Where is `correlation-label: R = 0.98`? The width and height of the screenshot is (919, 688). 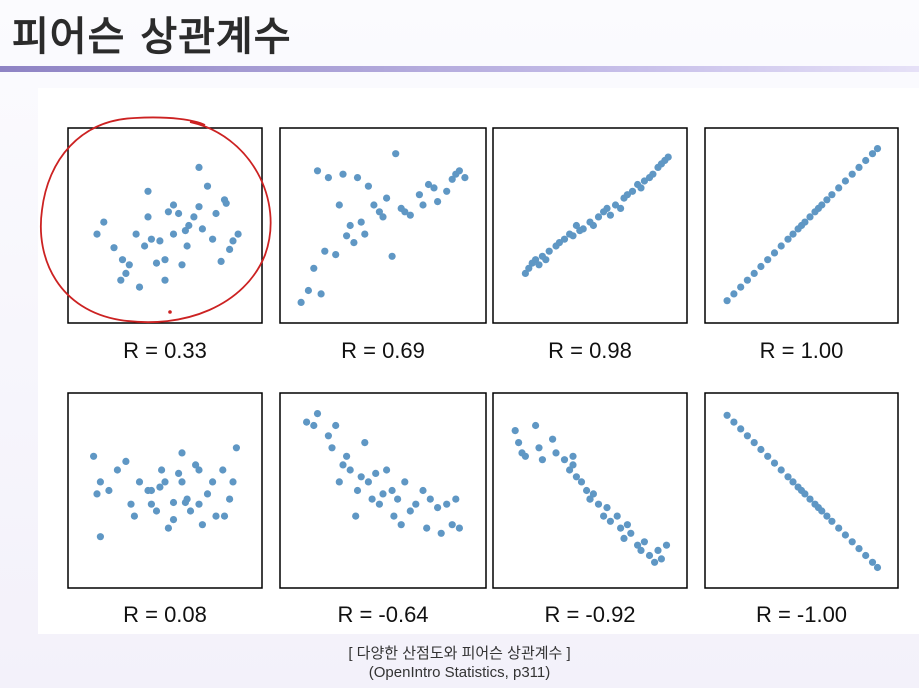 correlation-label: R = 0.98 is located at coordinates (590, 350).